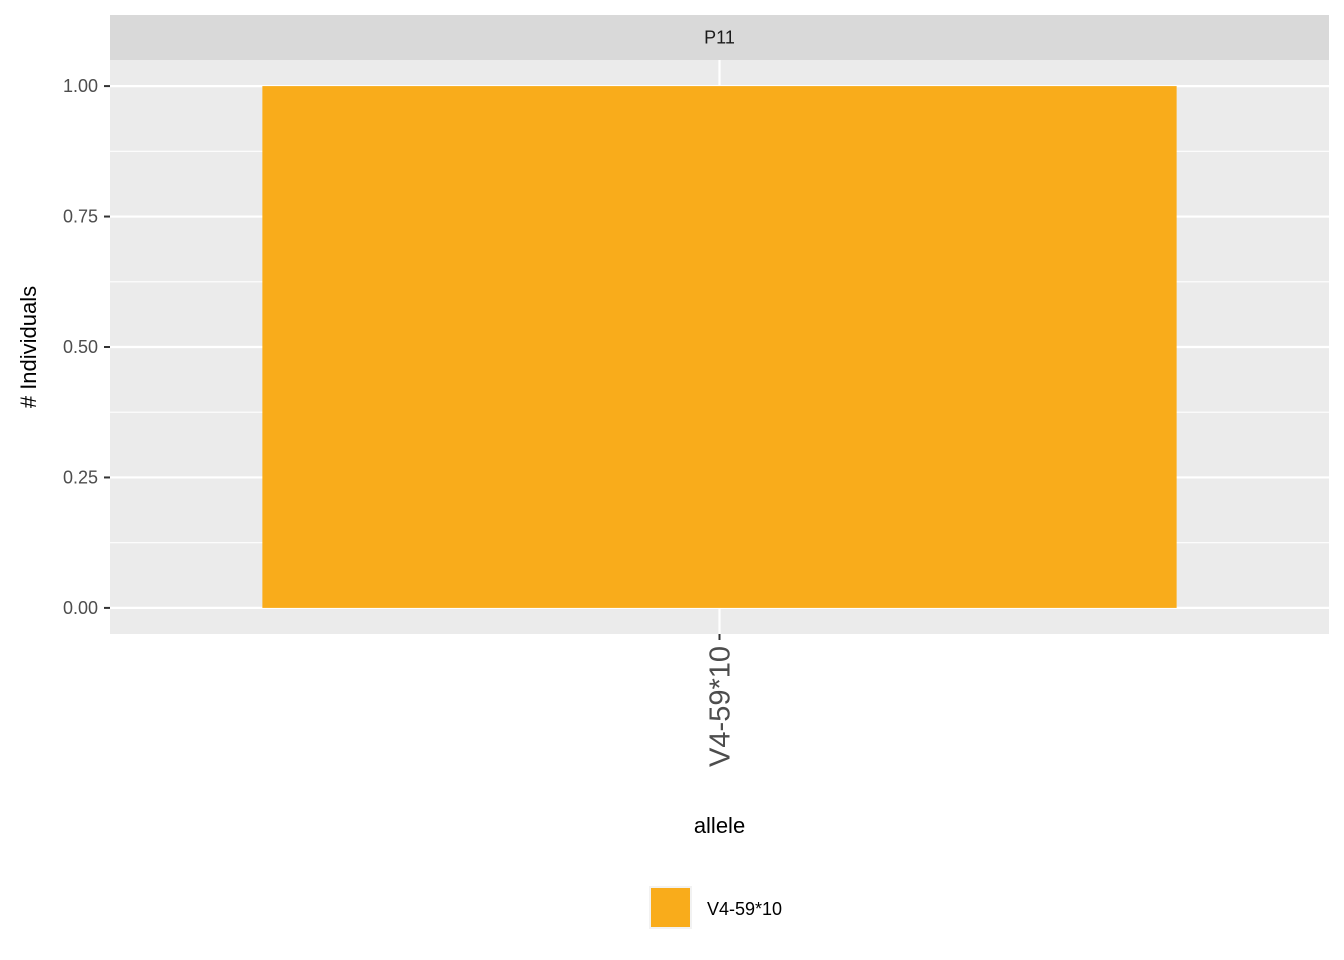  Describe the element at coordinates (670, 907) in the screenshot. I see `legend-swatch` at that location.